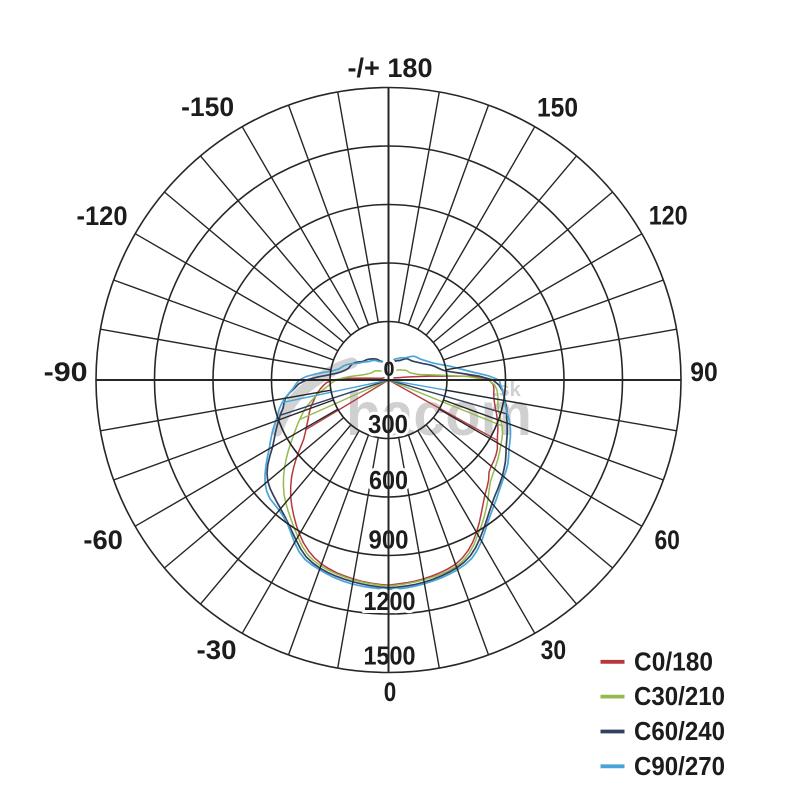  I want to click on svg-text: -90, so click(66, 372).